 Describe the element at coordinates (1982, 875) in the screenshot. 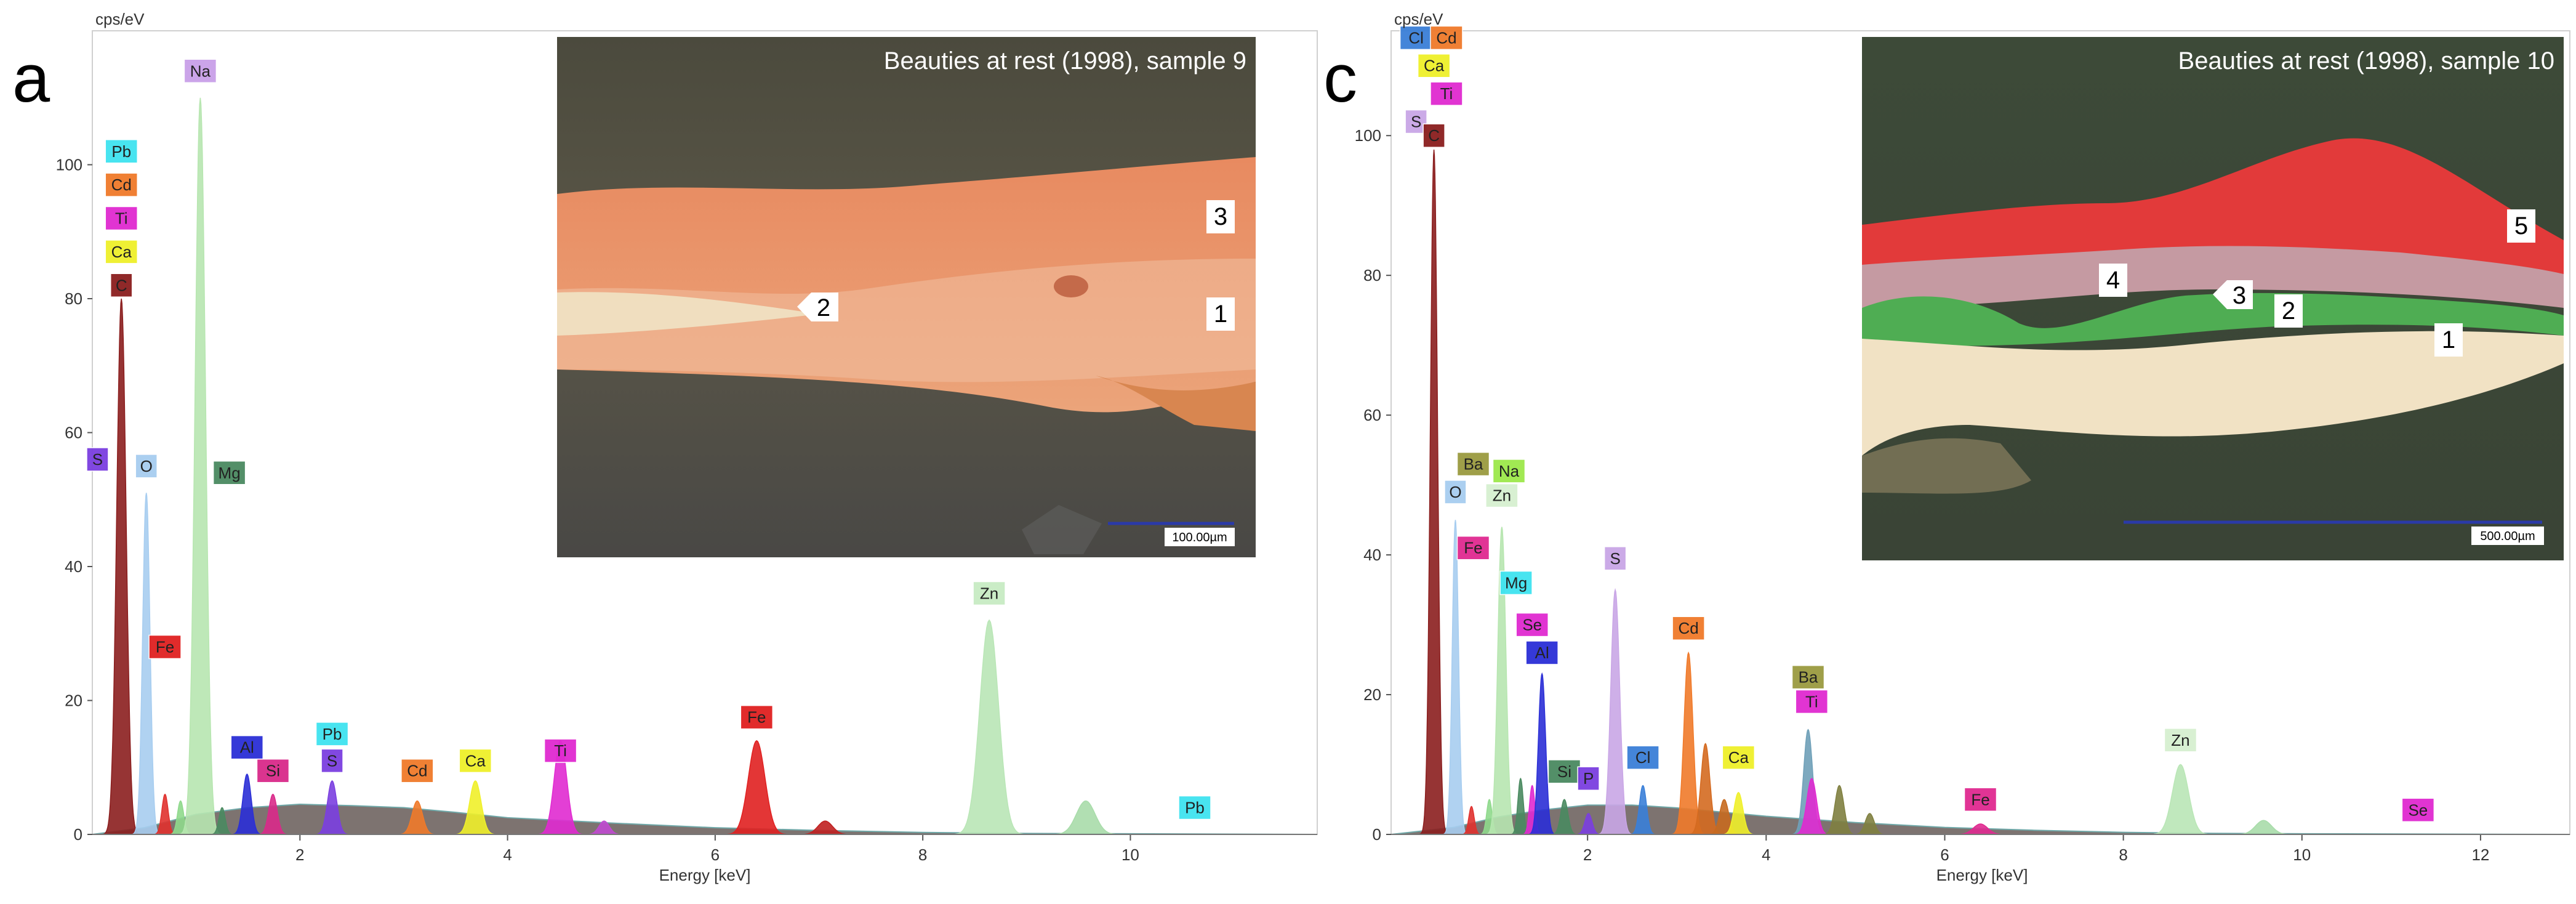

I see `xlabel-c: Energy [keV]` at that location.